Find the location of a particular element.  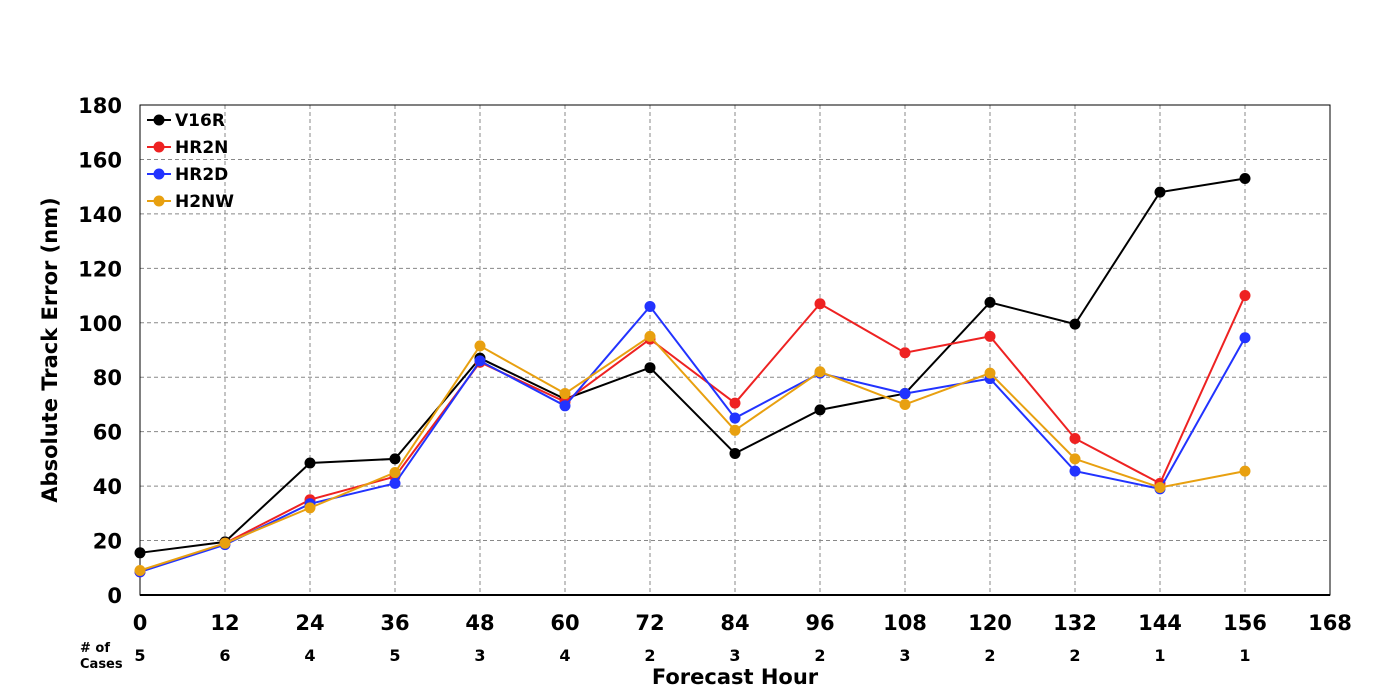

x-tick-label: 0 is located at coordinates (140, 623).